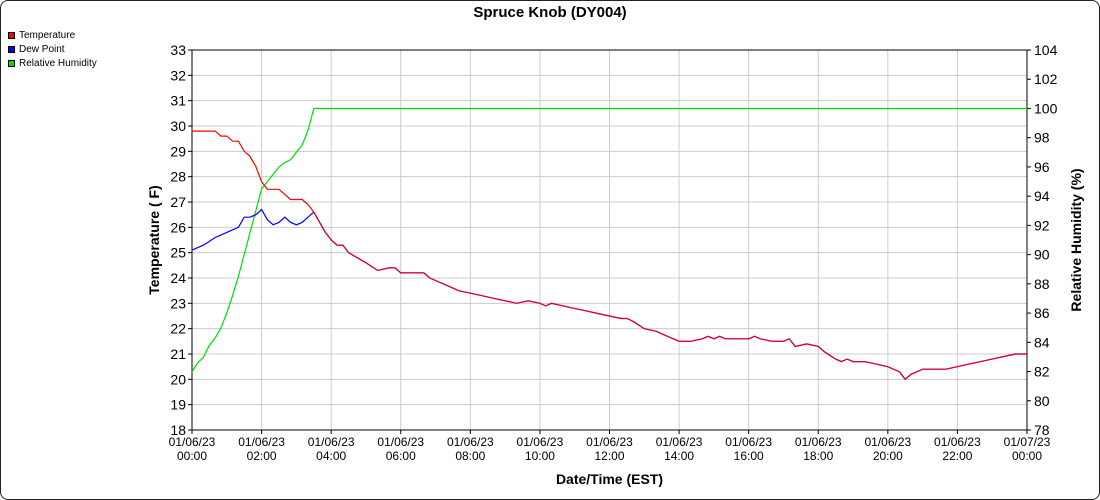 The image size is (1100, 500). I want to click on y-axis-title: Temperature ( F), so click(154, 239).